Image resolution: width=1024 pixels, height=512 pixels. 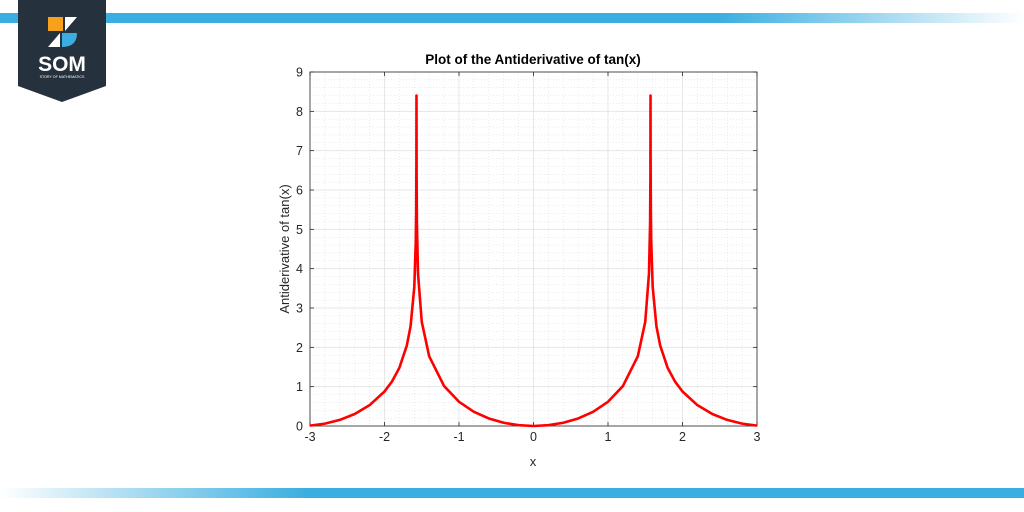 What do you see at coordinates (309, 437) in the screenshot?
I see `x-tick-label: -3` at bounding box center [309, 437].